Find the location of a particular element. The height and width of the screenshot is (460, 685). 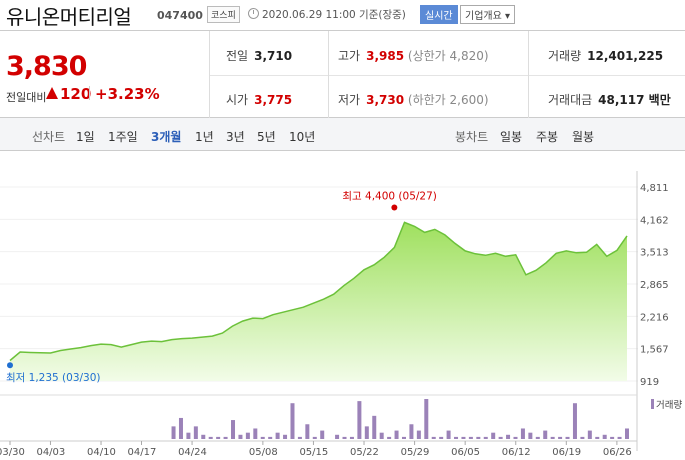

tab-period-10y: 10년 is located at coordinates (302, 137).